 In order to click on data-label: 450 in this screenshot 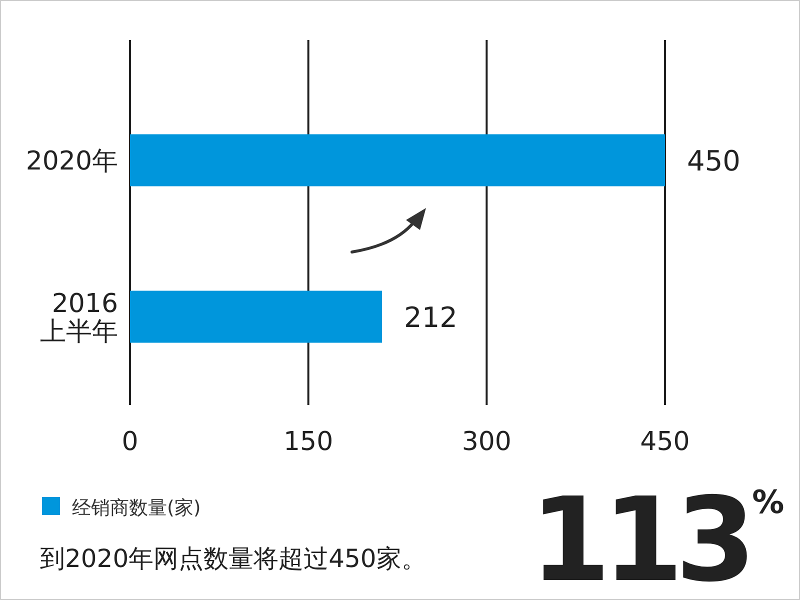, I will do `click(713, 161)`.